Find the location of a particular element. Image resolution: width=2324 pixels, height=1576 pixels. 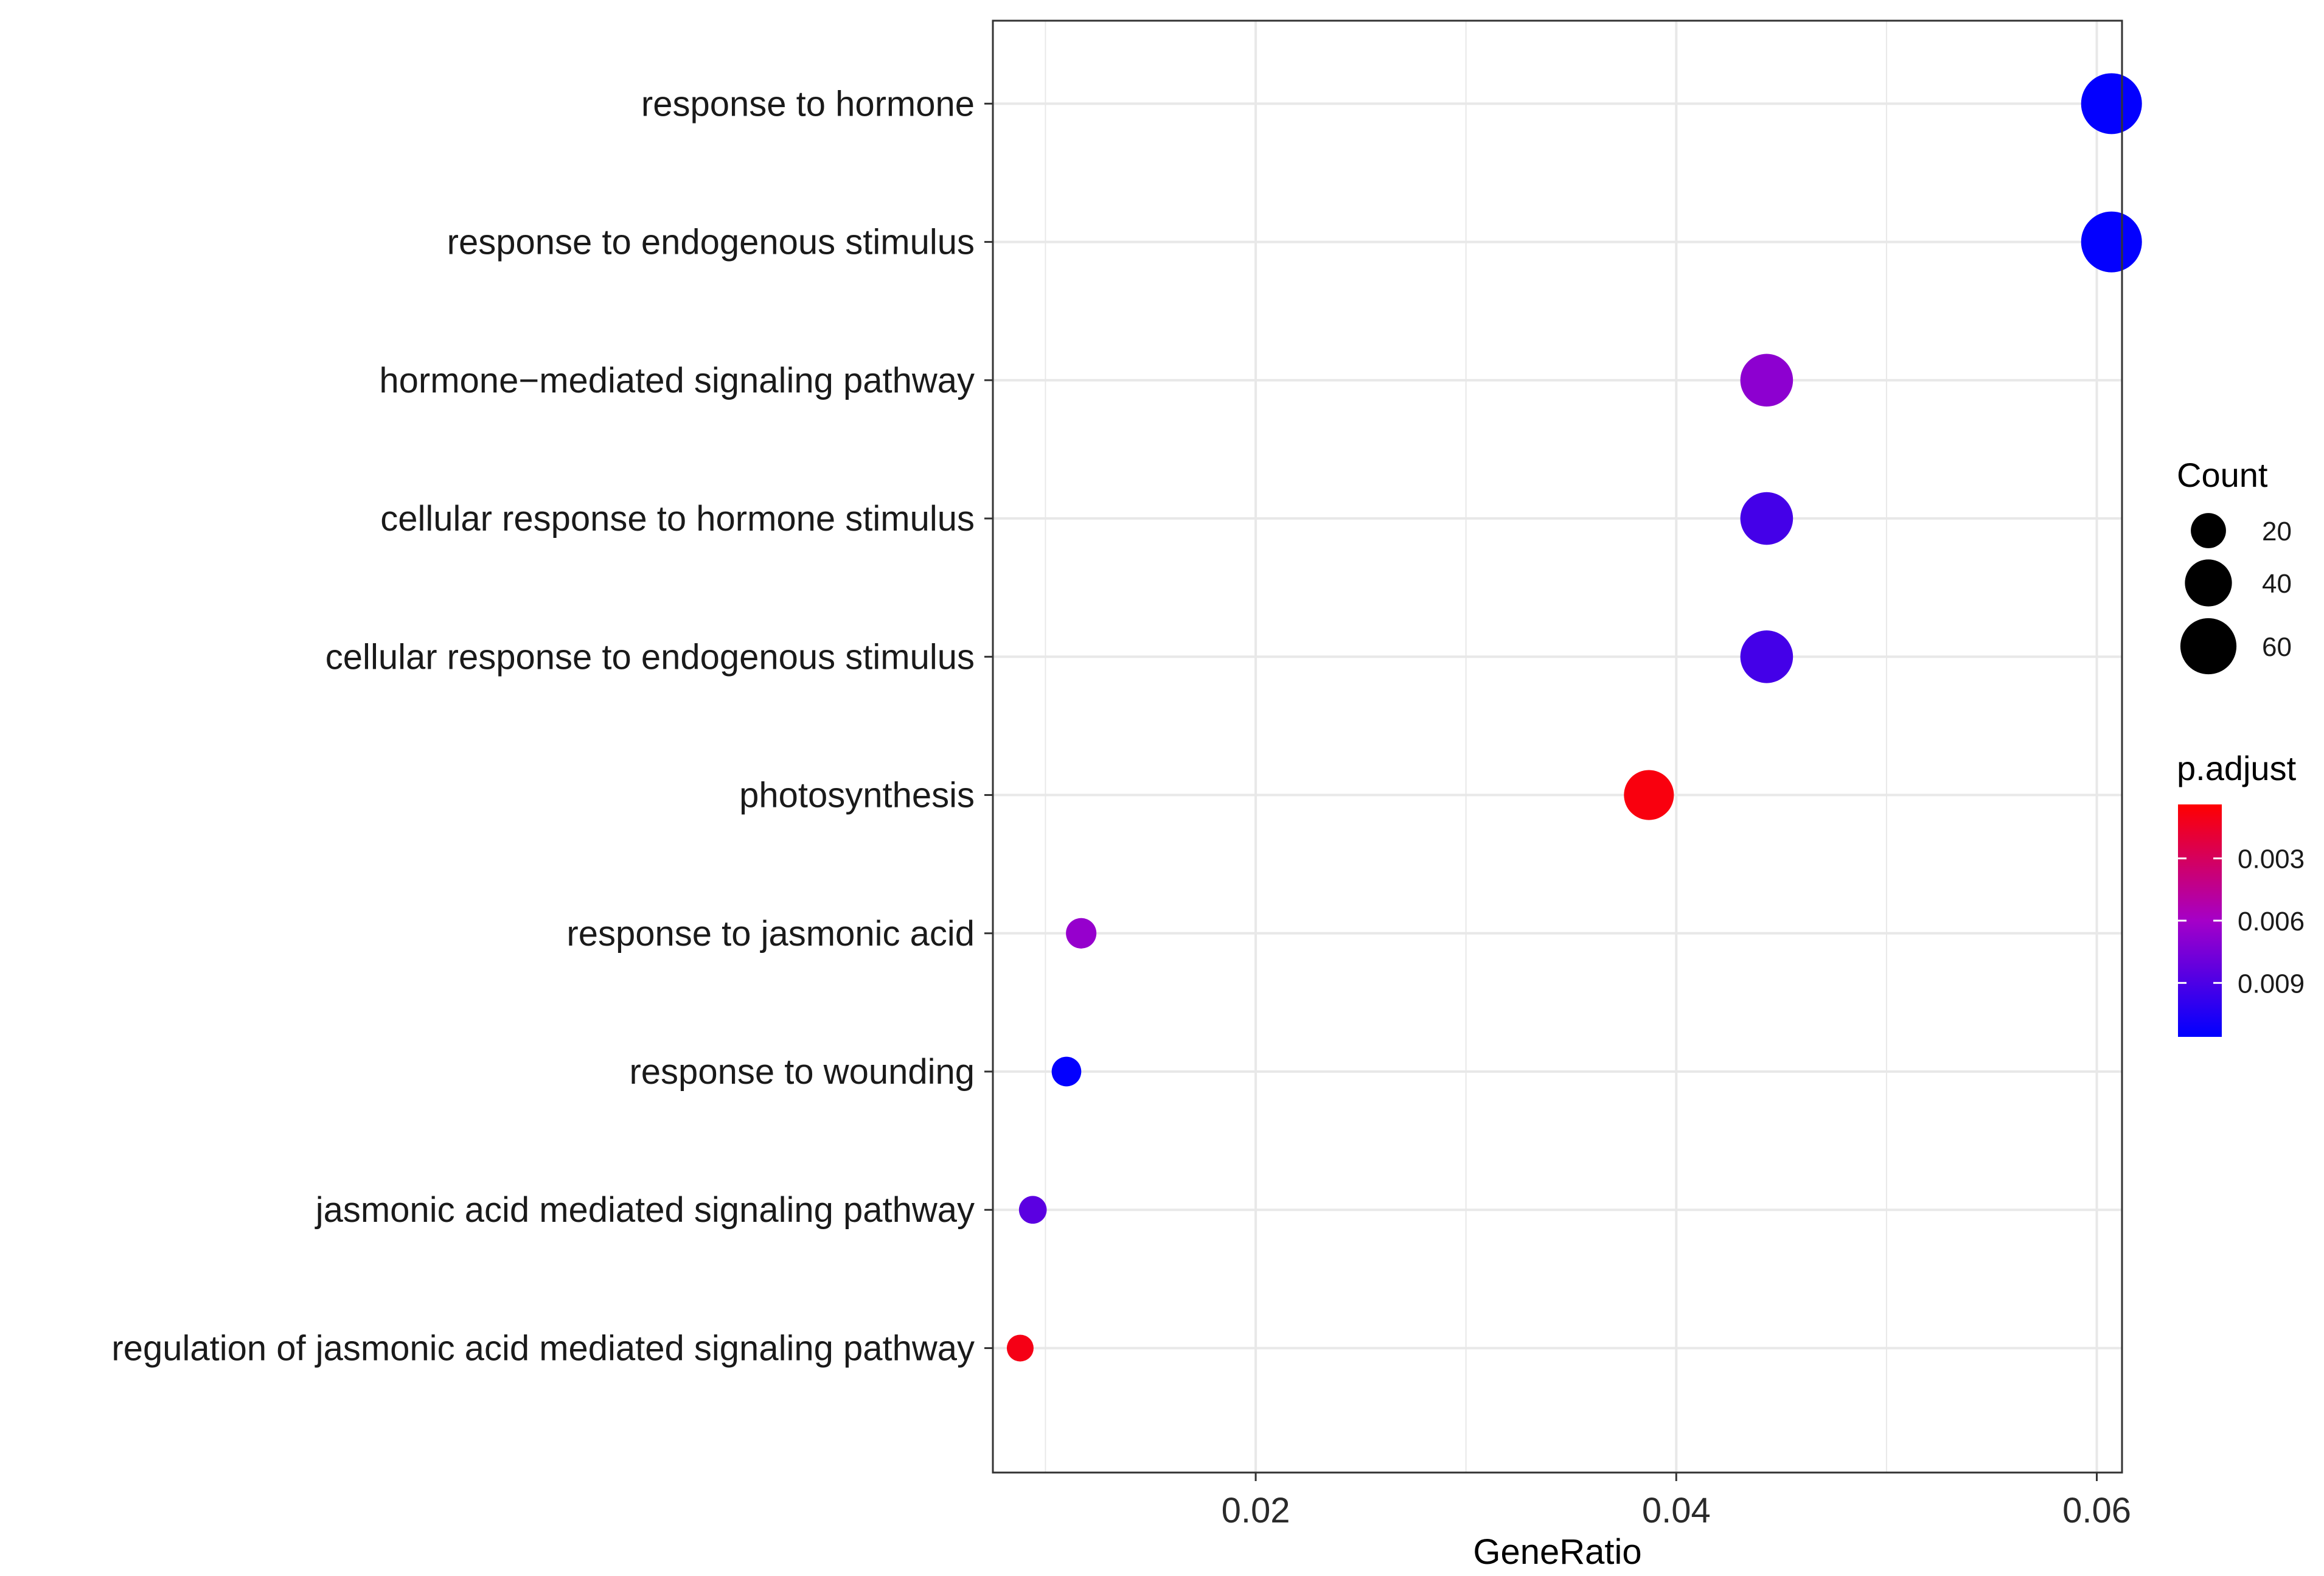

x-axis-title: GeneRatio is located at coordinates (1557, 1552).